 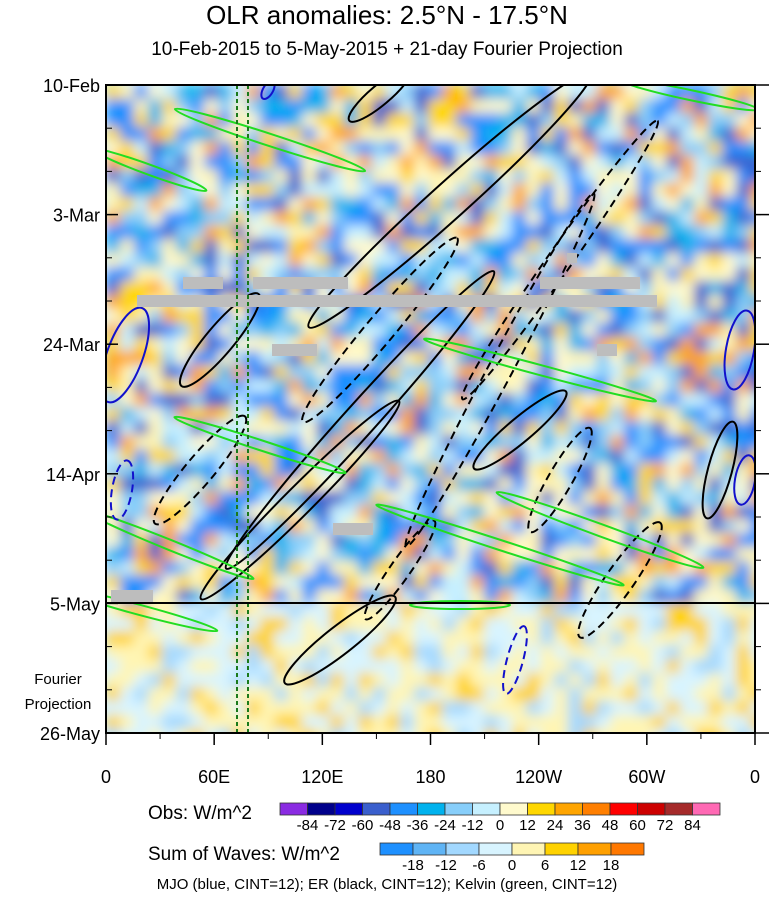 I want to click on wave-contour, so click(x=128, y=355).